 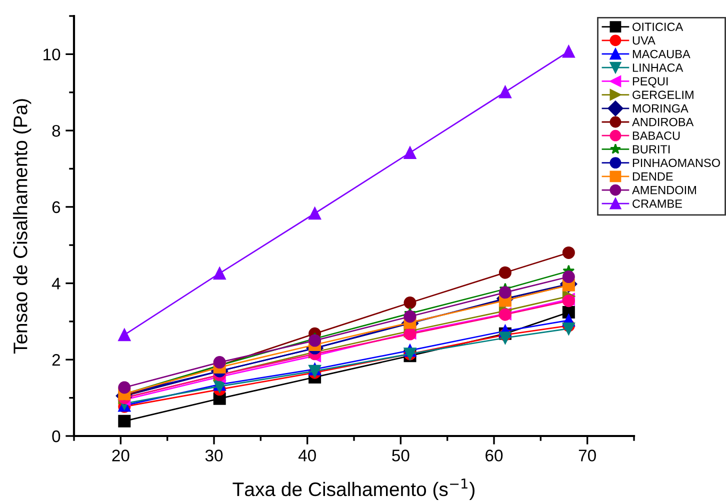 What do you see at coordinates (660, 108) in the screenshot?
I see `legend-label: MORINGA` at bounding box center [660, 108].